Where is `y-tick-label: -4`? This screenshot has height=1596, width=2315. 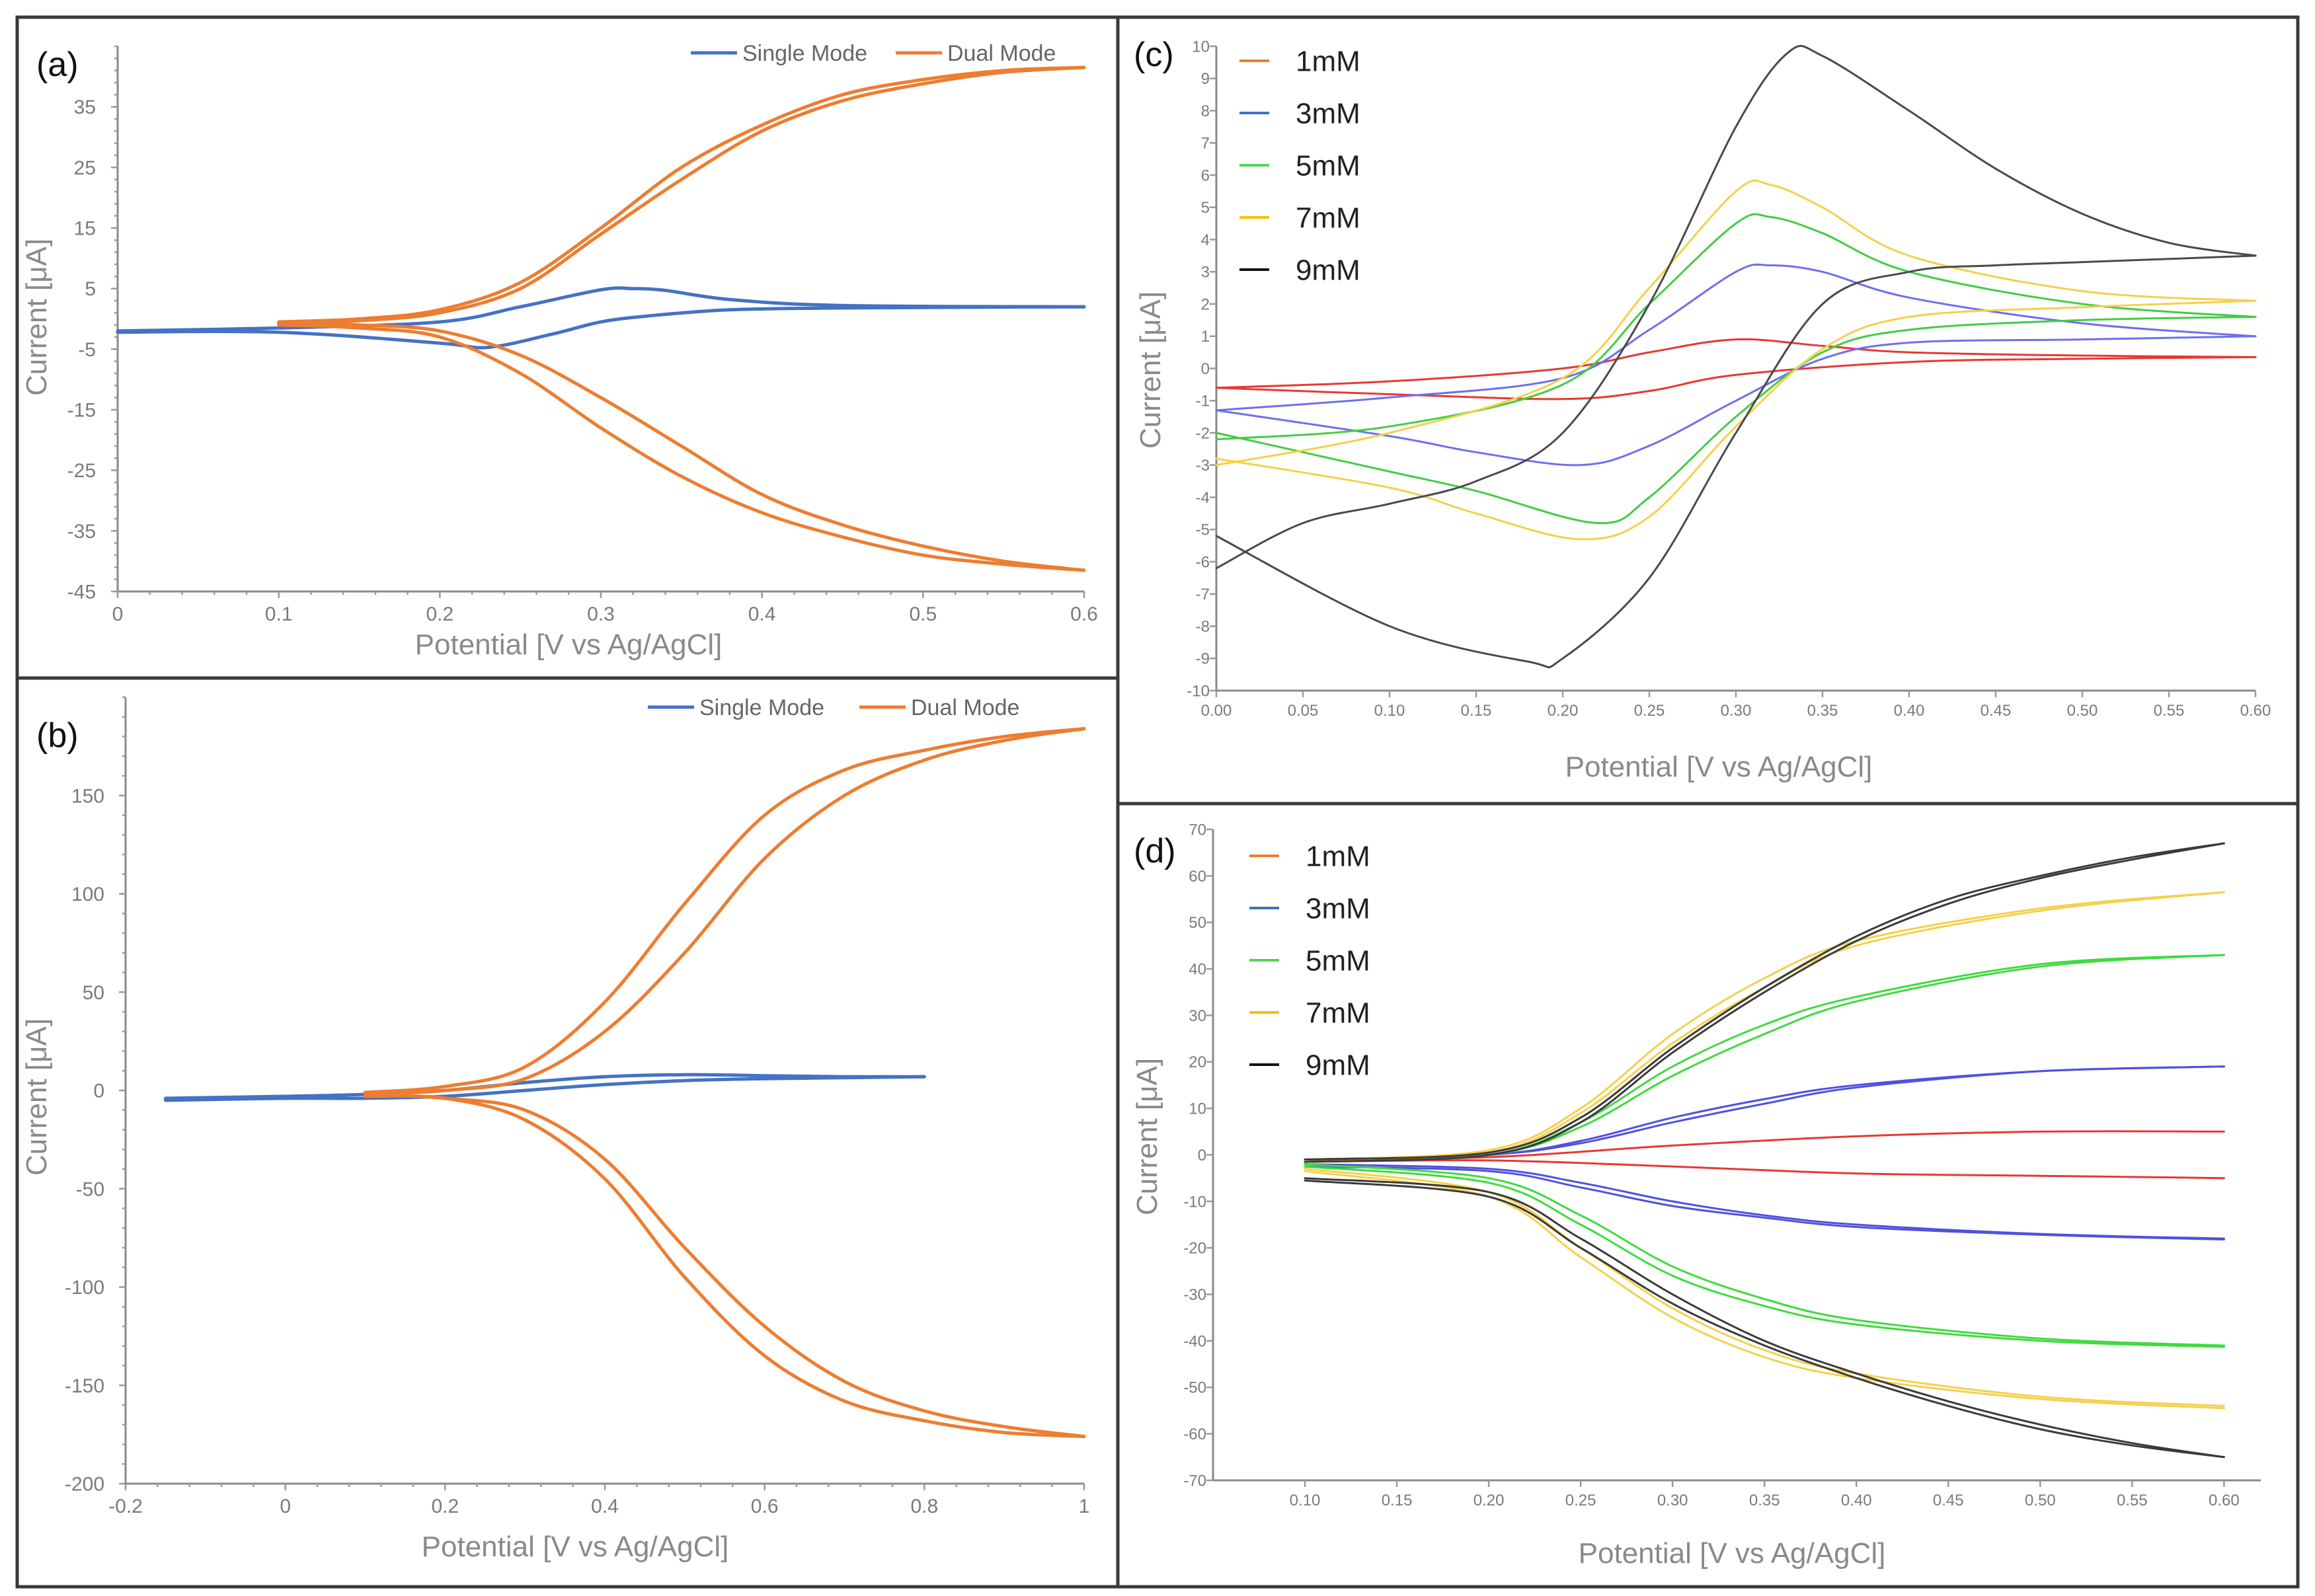 y-tick-label: -4 is located at coordinates (1203, 498).